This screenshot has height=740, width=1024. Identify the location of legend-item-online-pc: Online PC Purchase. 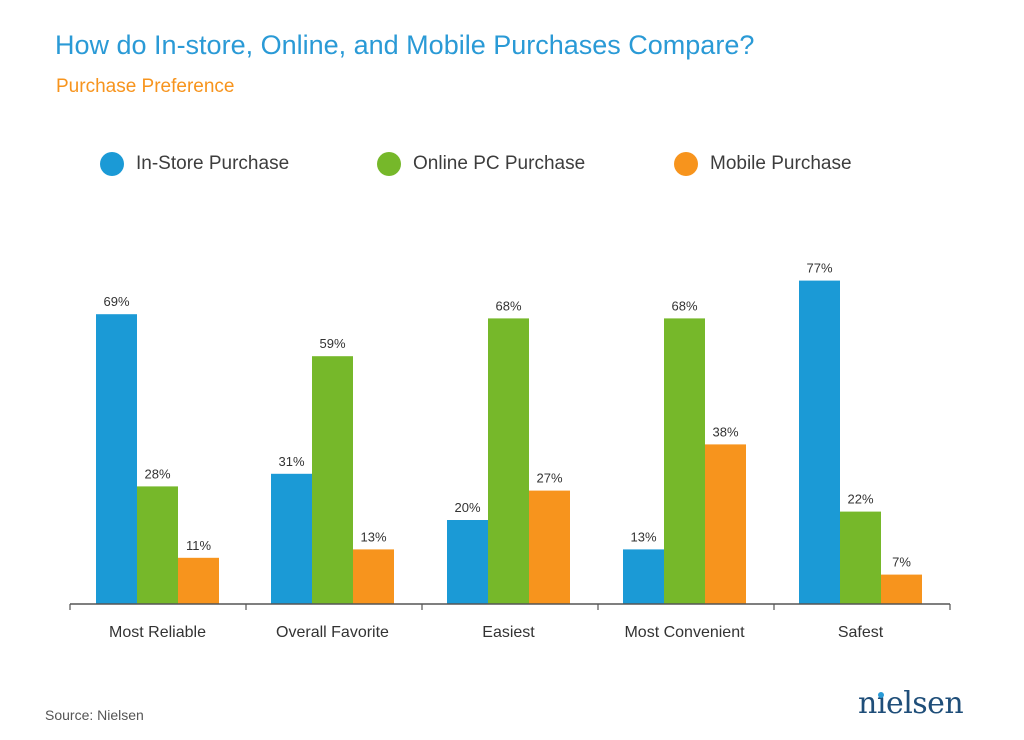
(481, 164).